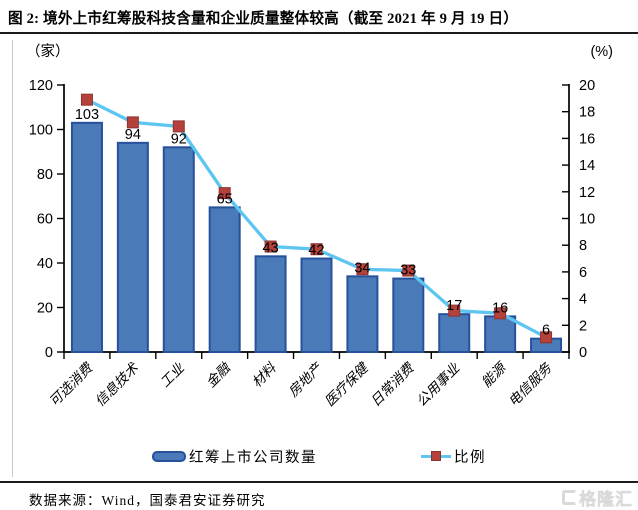  I want to click on left-axis-tick-label: 80, so click(45, 175).